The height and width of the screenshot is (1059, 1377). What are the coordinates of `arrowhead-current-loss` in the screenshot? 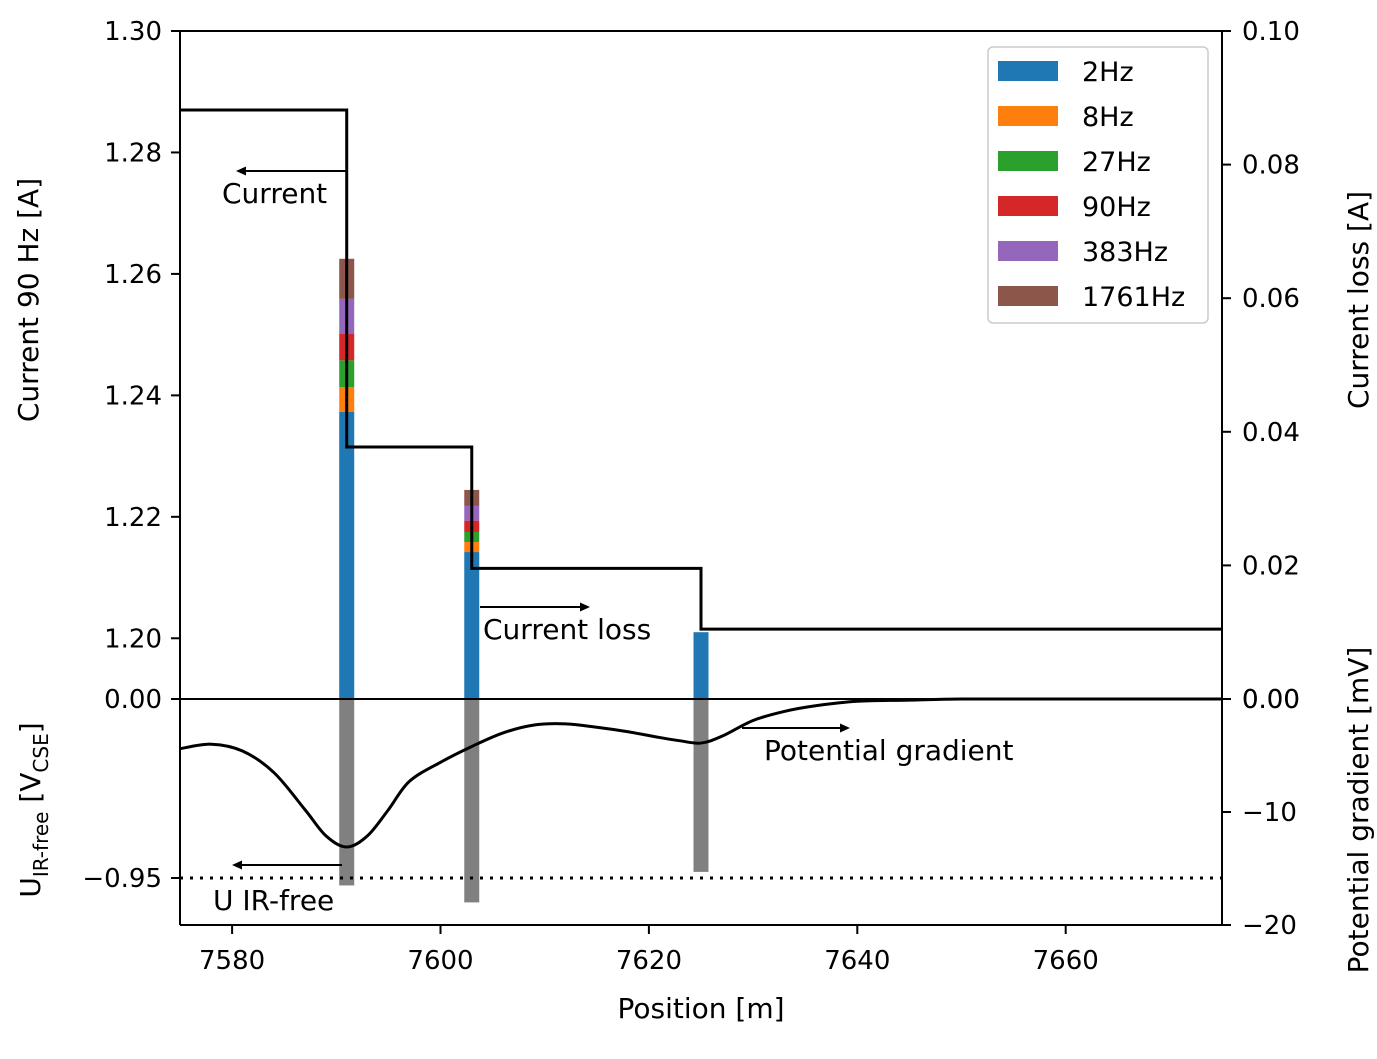 It's located at (585, 607).